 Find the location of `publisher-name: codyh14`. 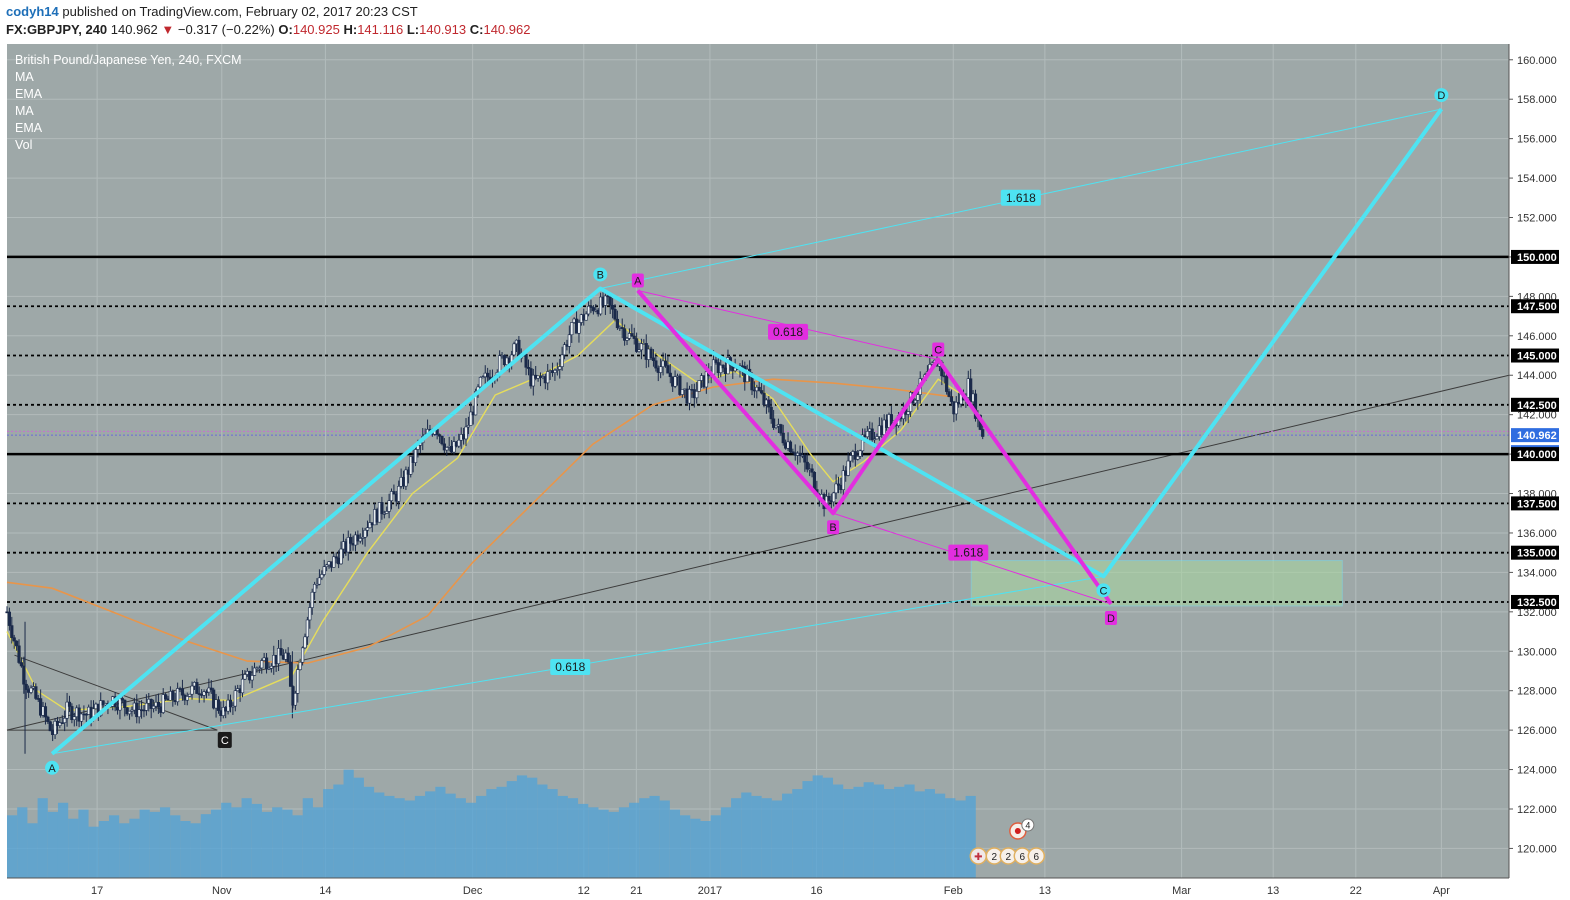

publisher-name: codyh14 is located at coordinates (32, 11).